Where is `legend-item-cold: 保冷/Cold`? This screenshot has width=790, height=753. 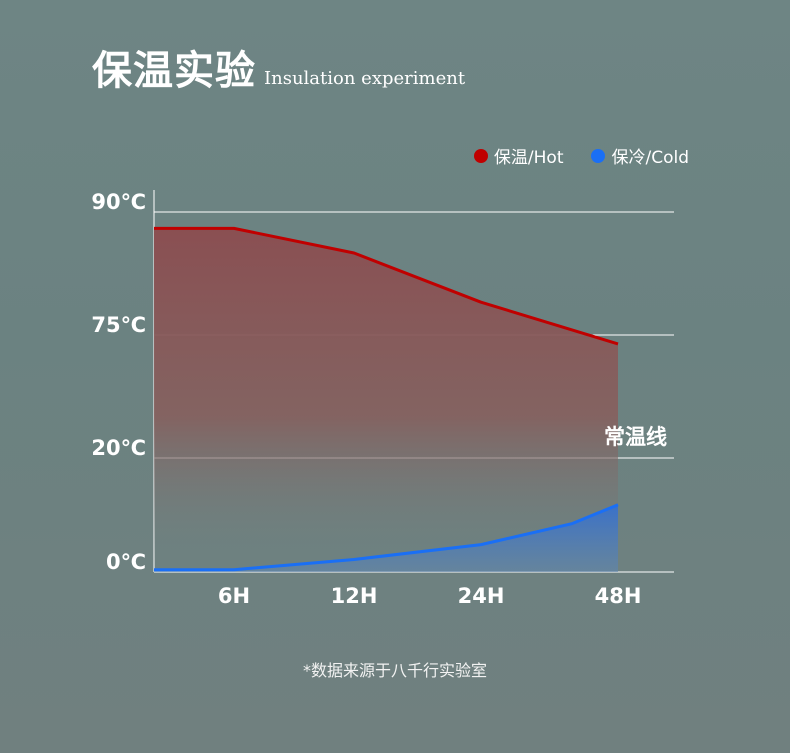 legend-item-cold: 保冷/Cold is located at coordinates (640, 155).